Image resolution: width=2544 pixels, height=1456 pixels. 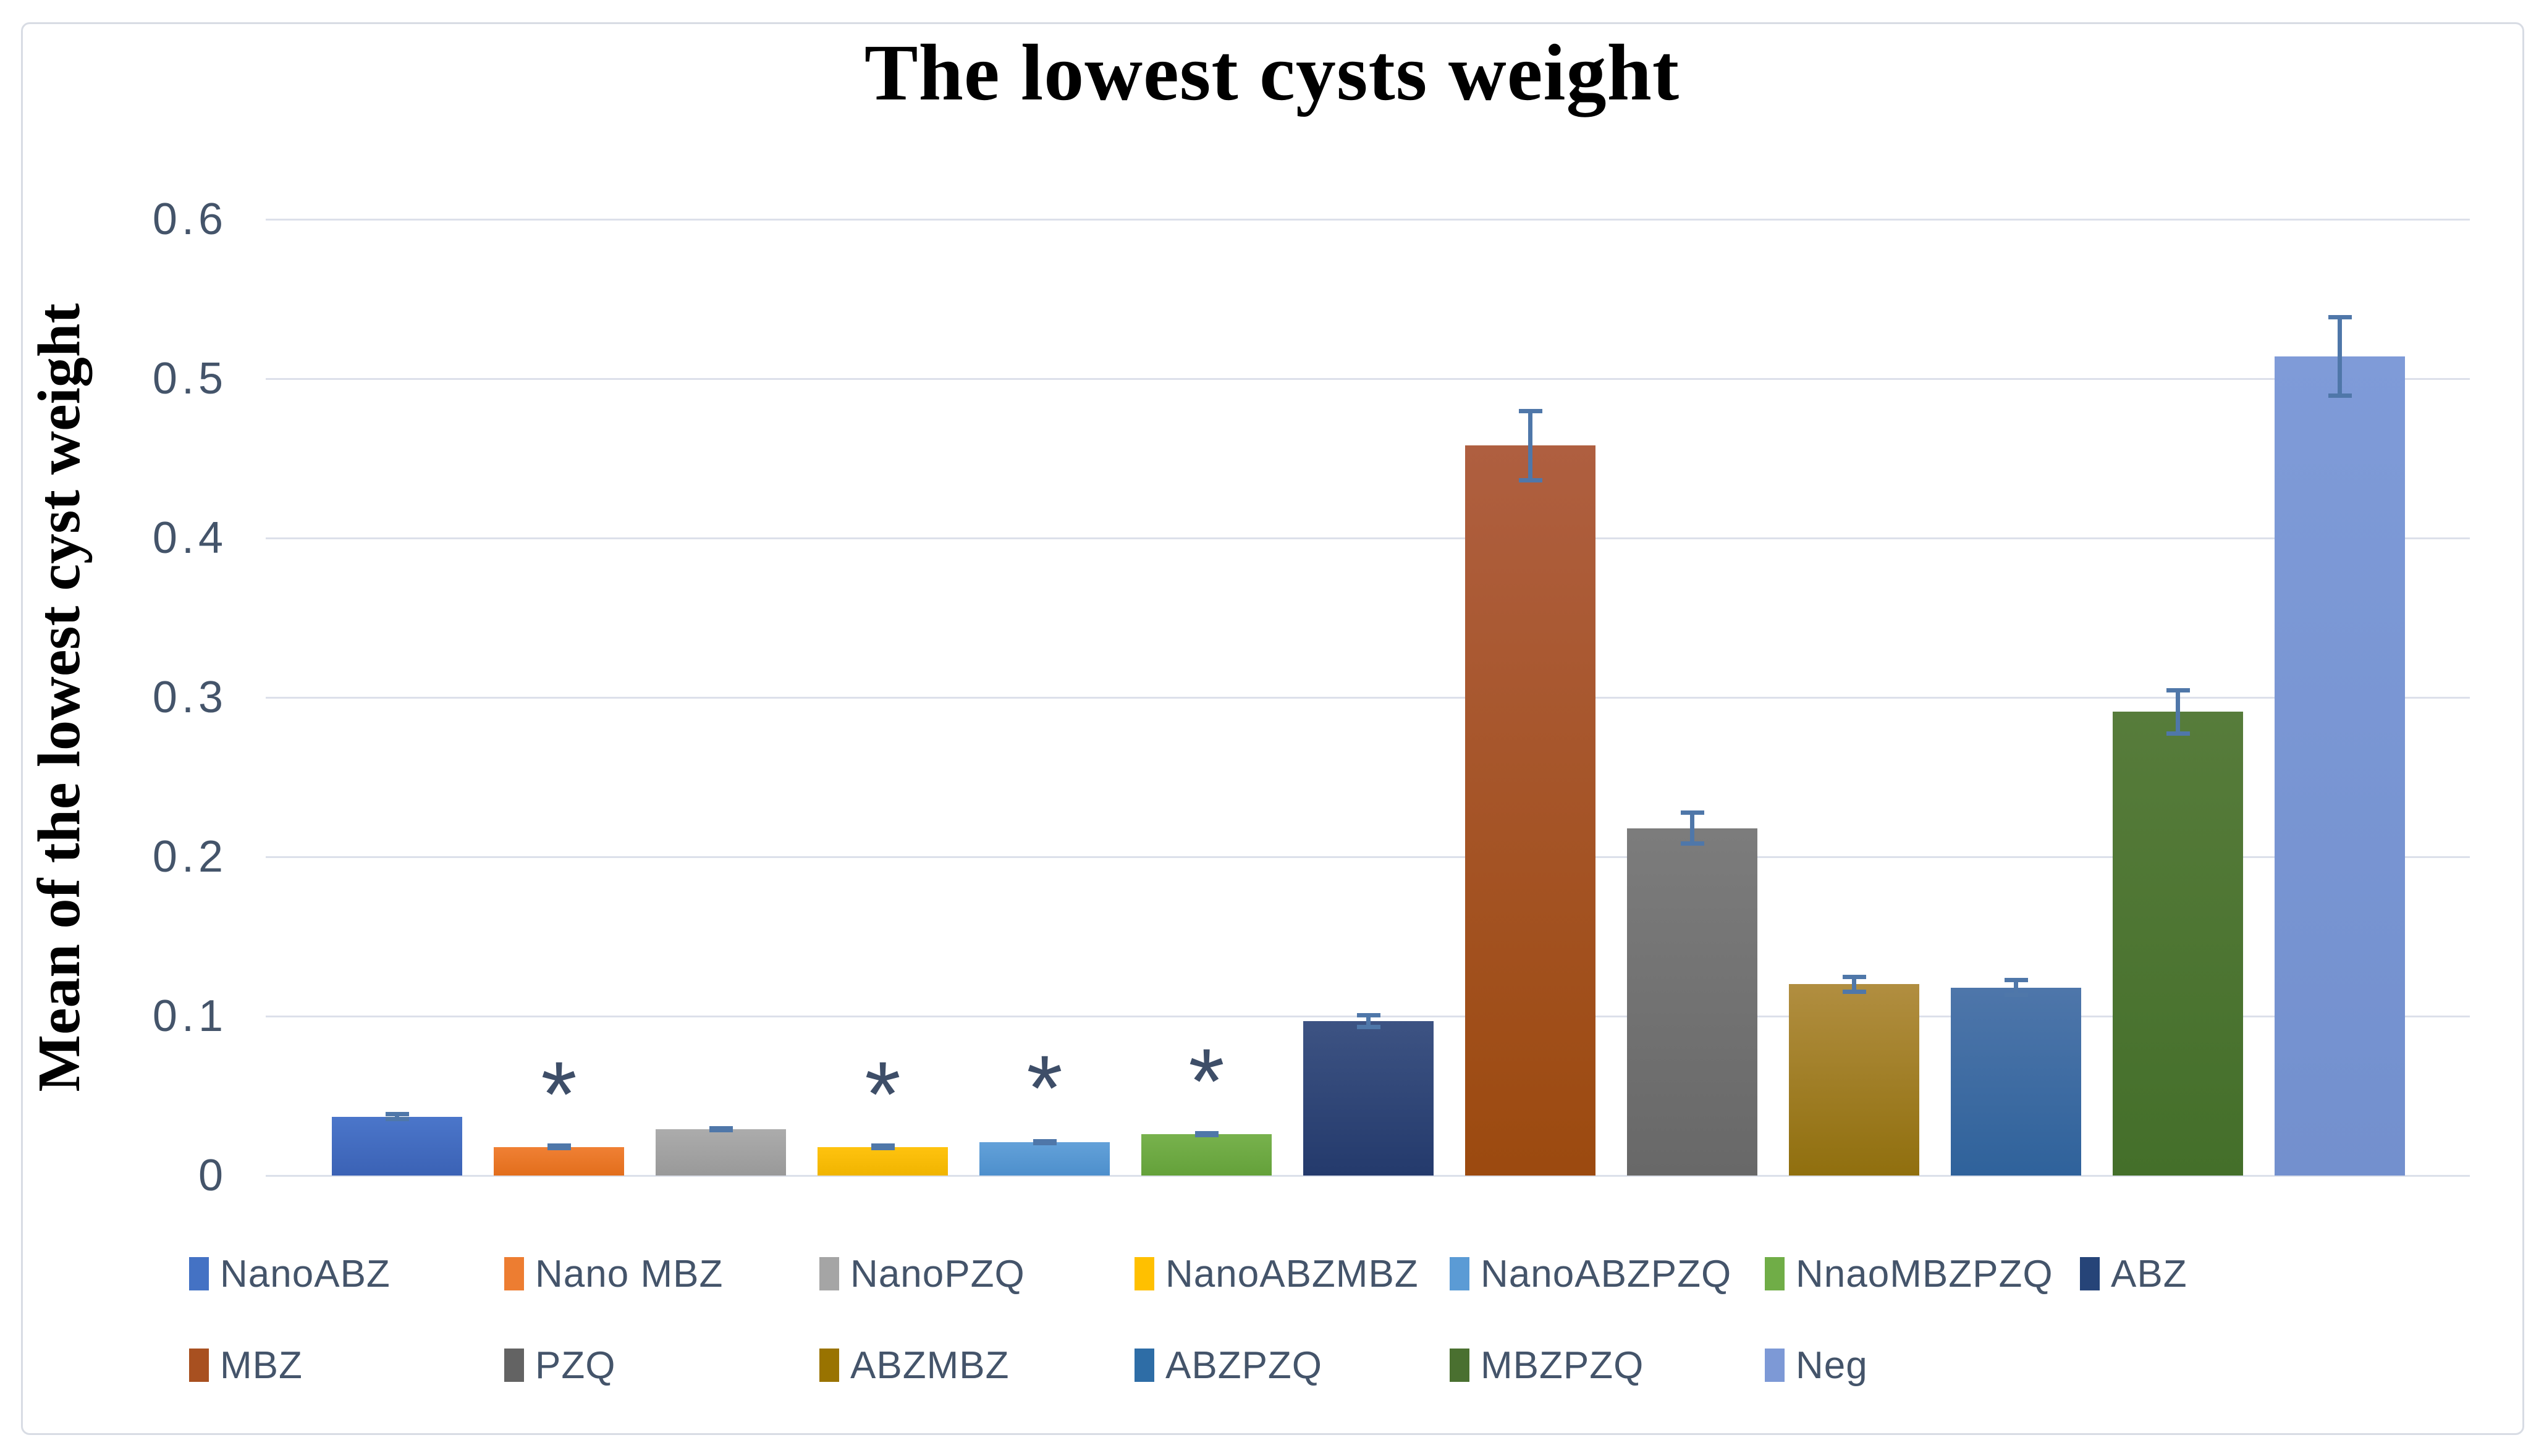 I want to click on legend-label: ABZ, so click(x=2149, y=1273).